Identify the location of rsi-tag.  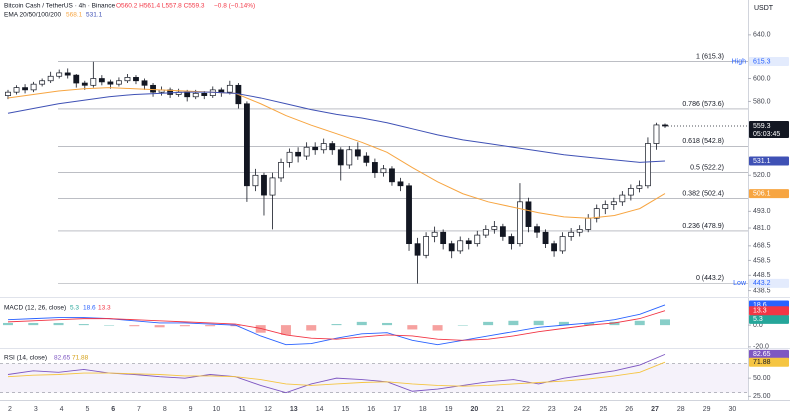
(769, 362).